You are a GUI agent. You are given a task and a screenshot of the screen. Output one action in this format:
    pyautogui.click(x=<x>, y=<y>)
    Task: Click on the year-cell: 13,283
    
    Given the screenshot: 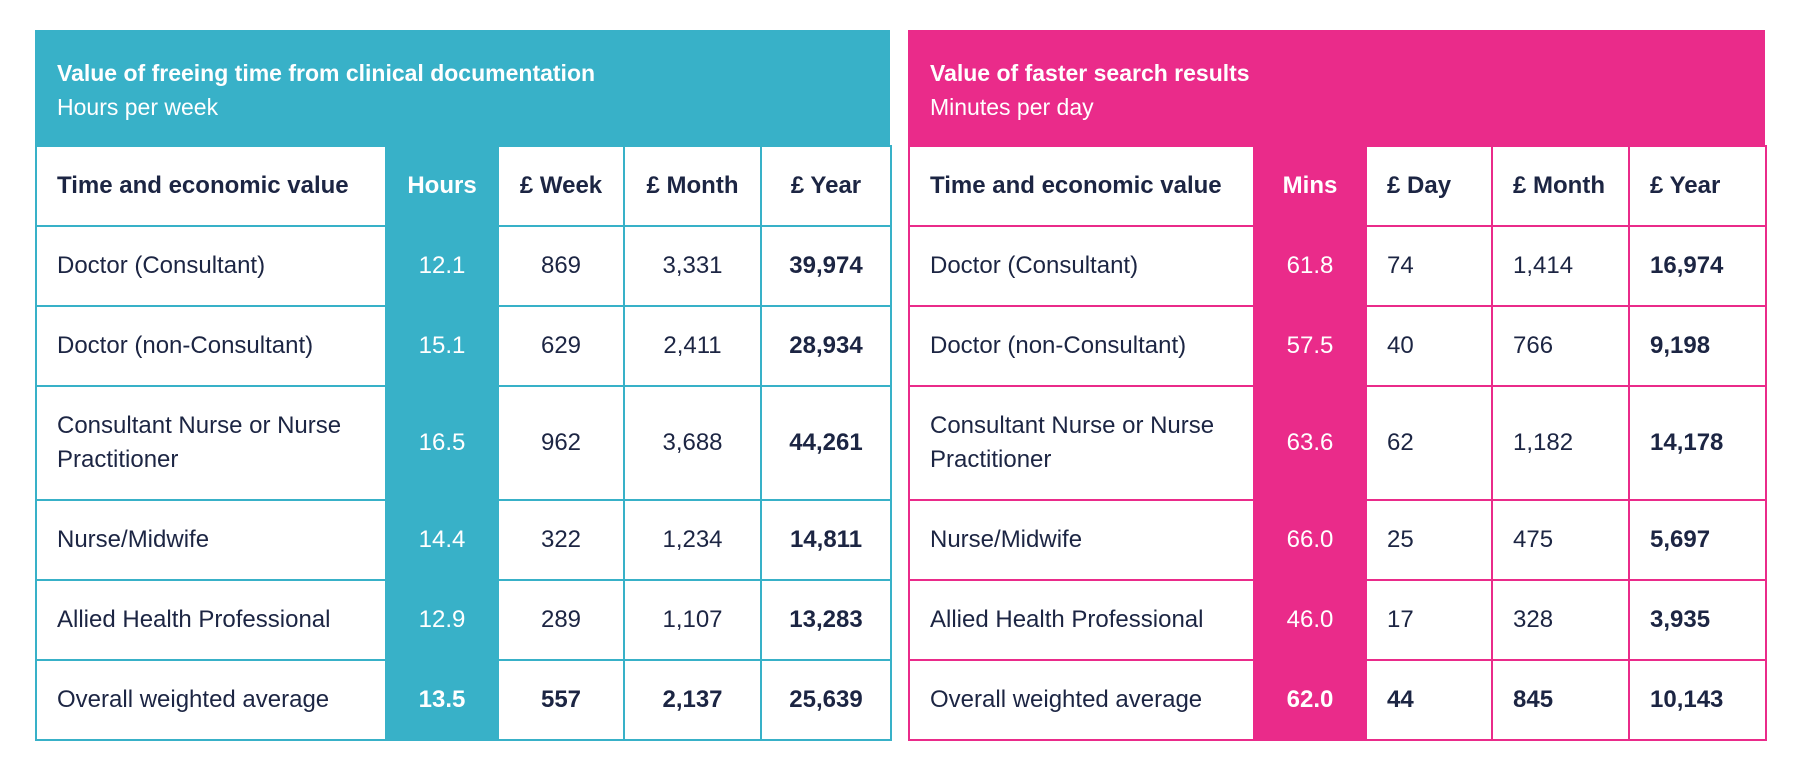 What is the action you would take?
    pyautogui.click(x=826, y=620)
    